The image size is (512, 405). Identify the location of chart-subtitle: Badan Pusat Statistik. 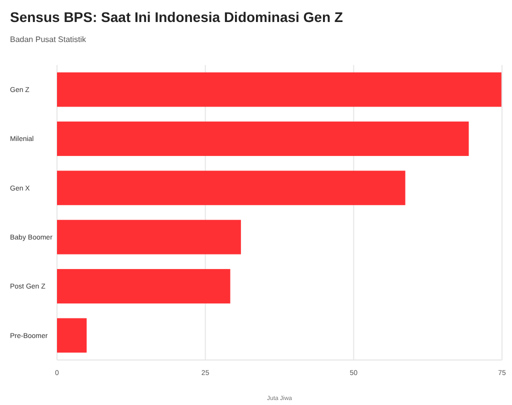
(49, 39).